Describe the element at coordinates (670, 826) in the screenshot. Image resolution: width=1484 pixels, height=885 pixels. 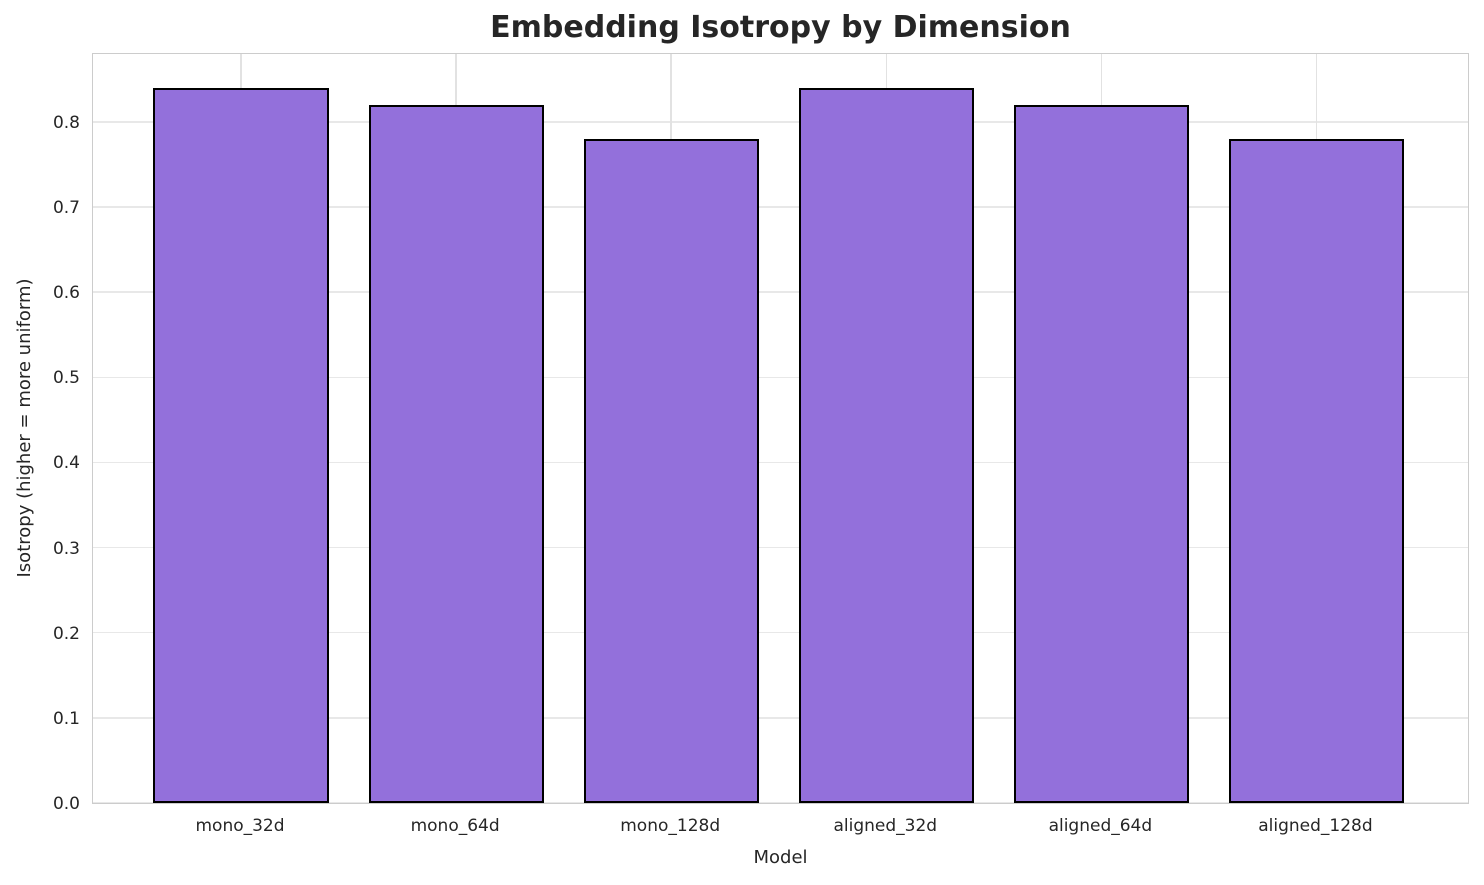
I see `x-tick-label: mono_128d` at that location.